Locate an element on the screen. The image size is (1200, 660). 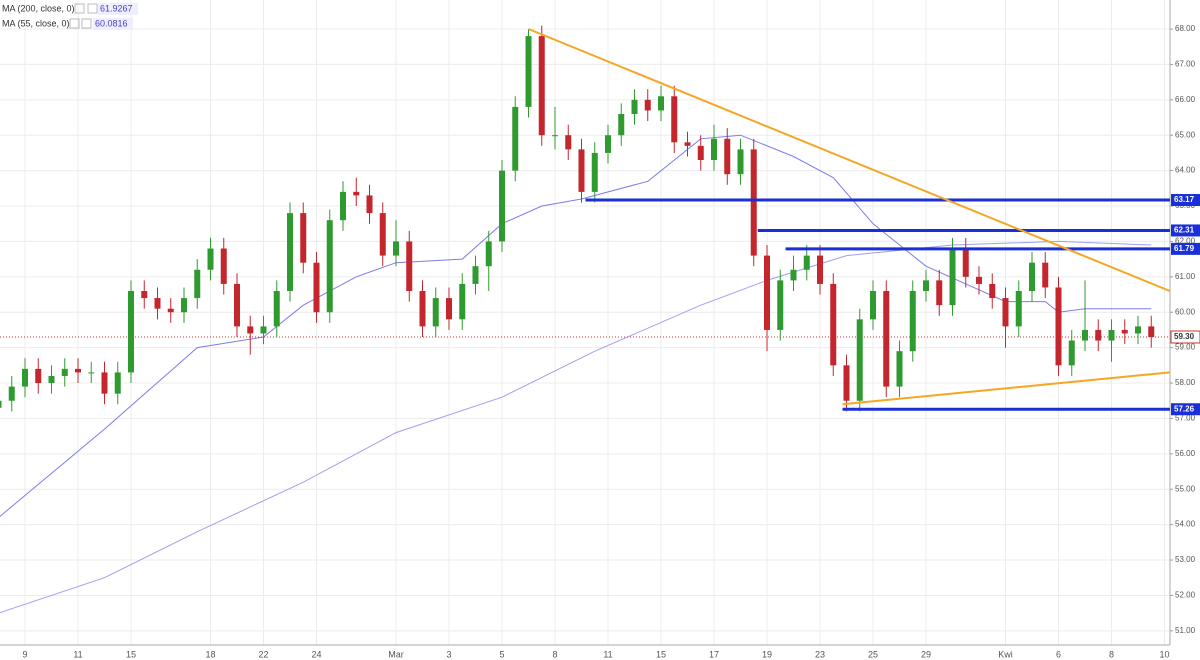
x-tick-label: 3 is located at coordinates (448, 654).